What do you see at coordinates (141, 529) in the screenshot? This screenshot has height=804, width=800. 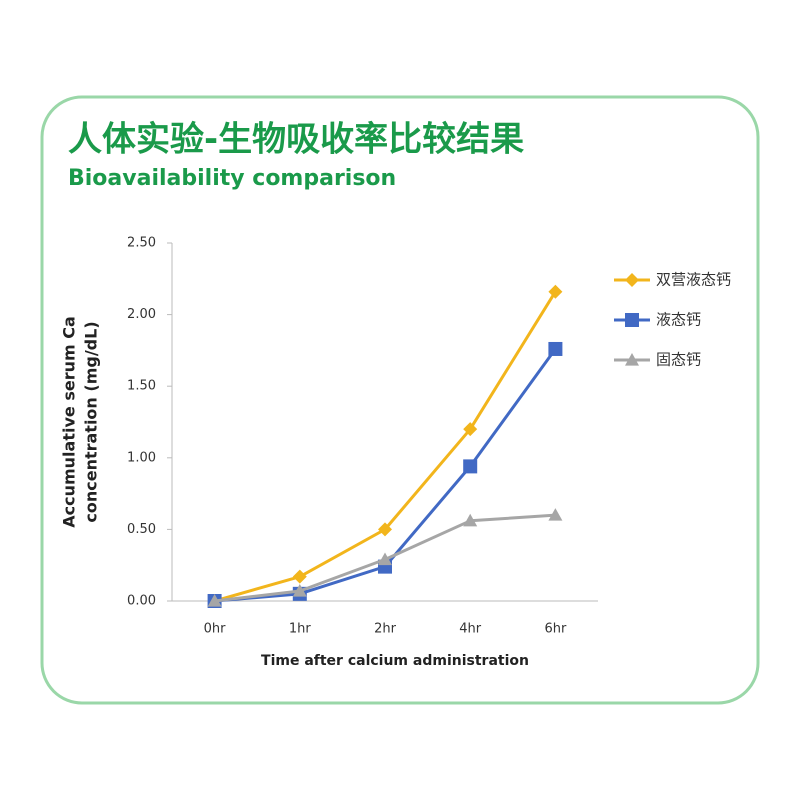 I see `y-tick-label: 0.50` at bounding box center [141, 529].